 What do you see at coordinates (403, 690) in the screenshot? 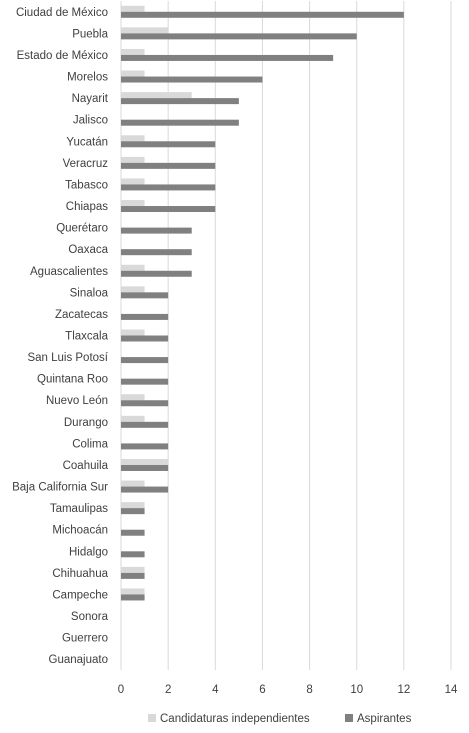
I see `x-tick-label: 12` at bounding box center [403, 690].